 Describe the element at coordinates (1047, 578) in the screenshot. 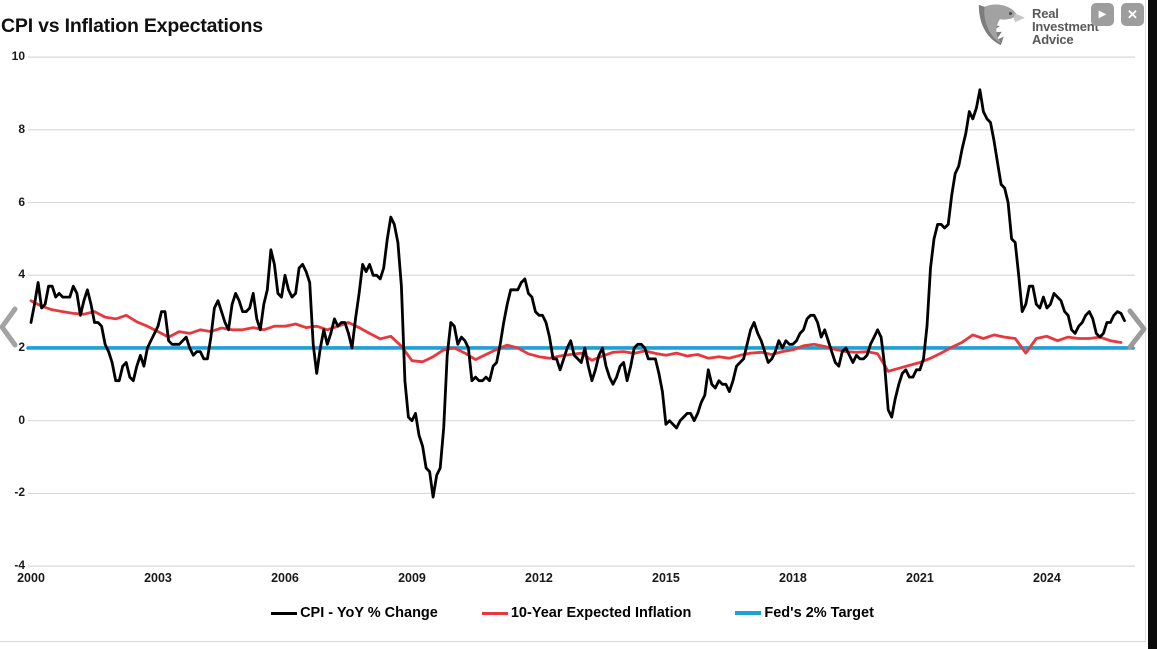

I see `x-tick-label: 2024` at that location.